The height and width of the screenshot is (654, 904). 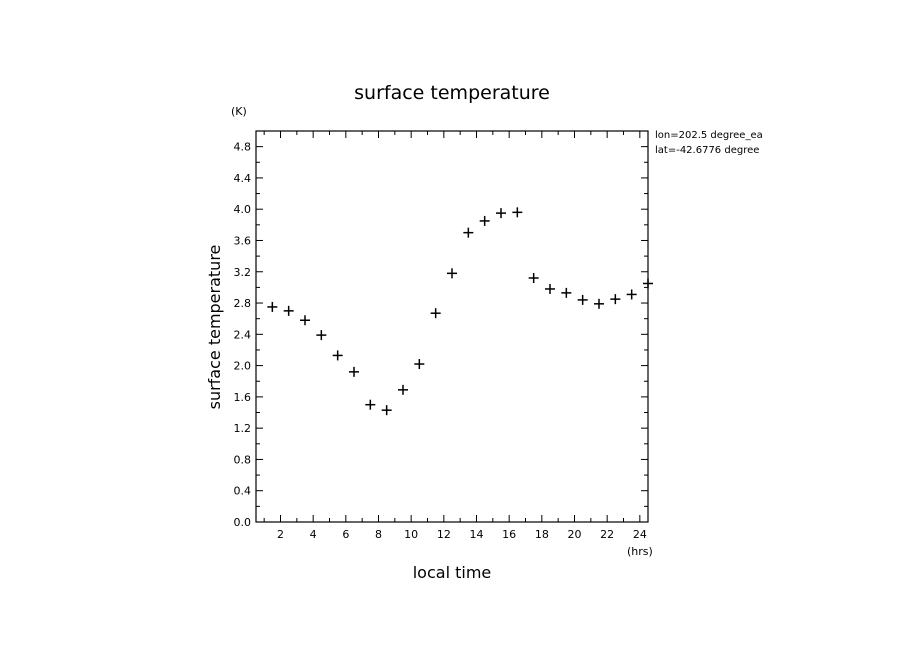 I want to click on x-tick-label: 14, so click(x=477, y=534).